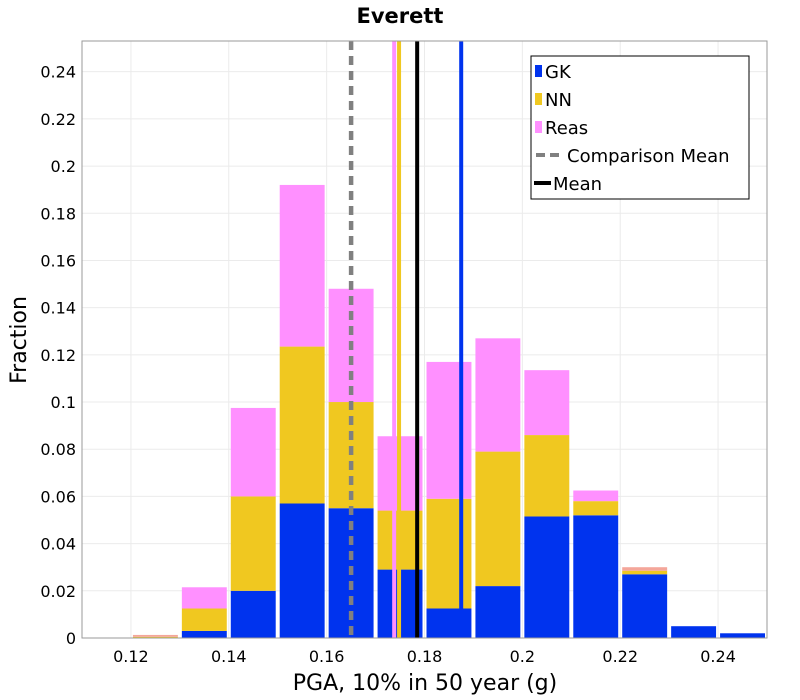 The image size is (800, 700). Describe the element at coordinates (620, 656) in the screenshot. I see `x-tick-label: 0.22` at that location.